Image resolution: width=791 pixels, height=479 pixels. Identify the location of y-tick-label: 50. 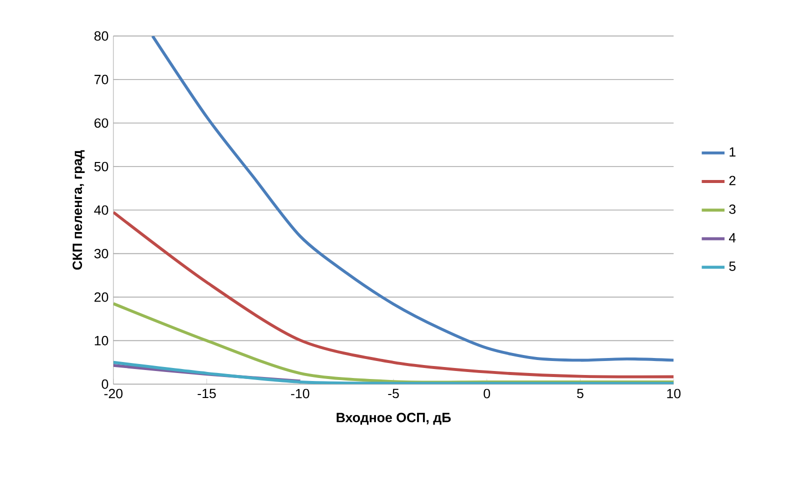
(101, 167).